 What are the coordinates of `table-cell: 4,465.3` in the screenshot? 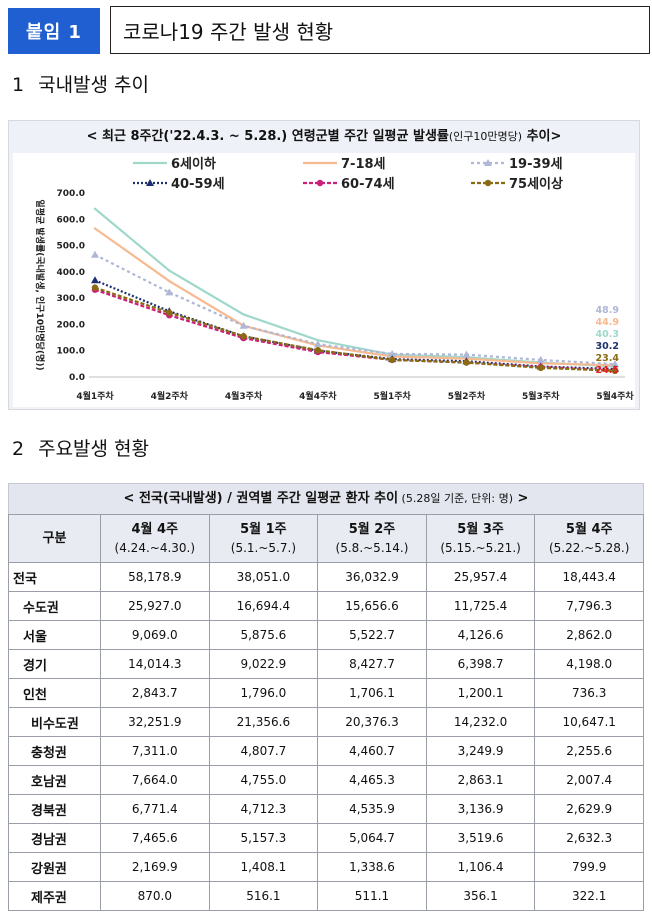 It's located at (372, 780).